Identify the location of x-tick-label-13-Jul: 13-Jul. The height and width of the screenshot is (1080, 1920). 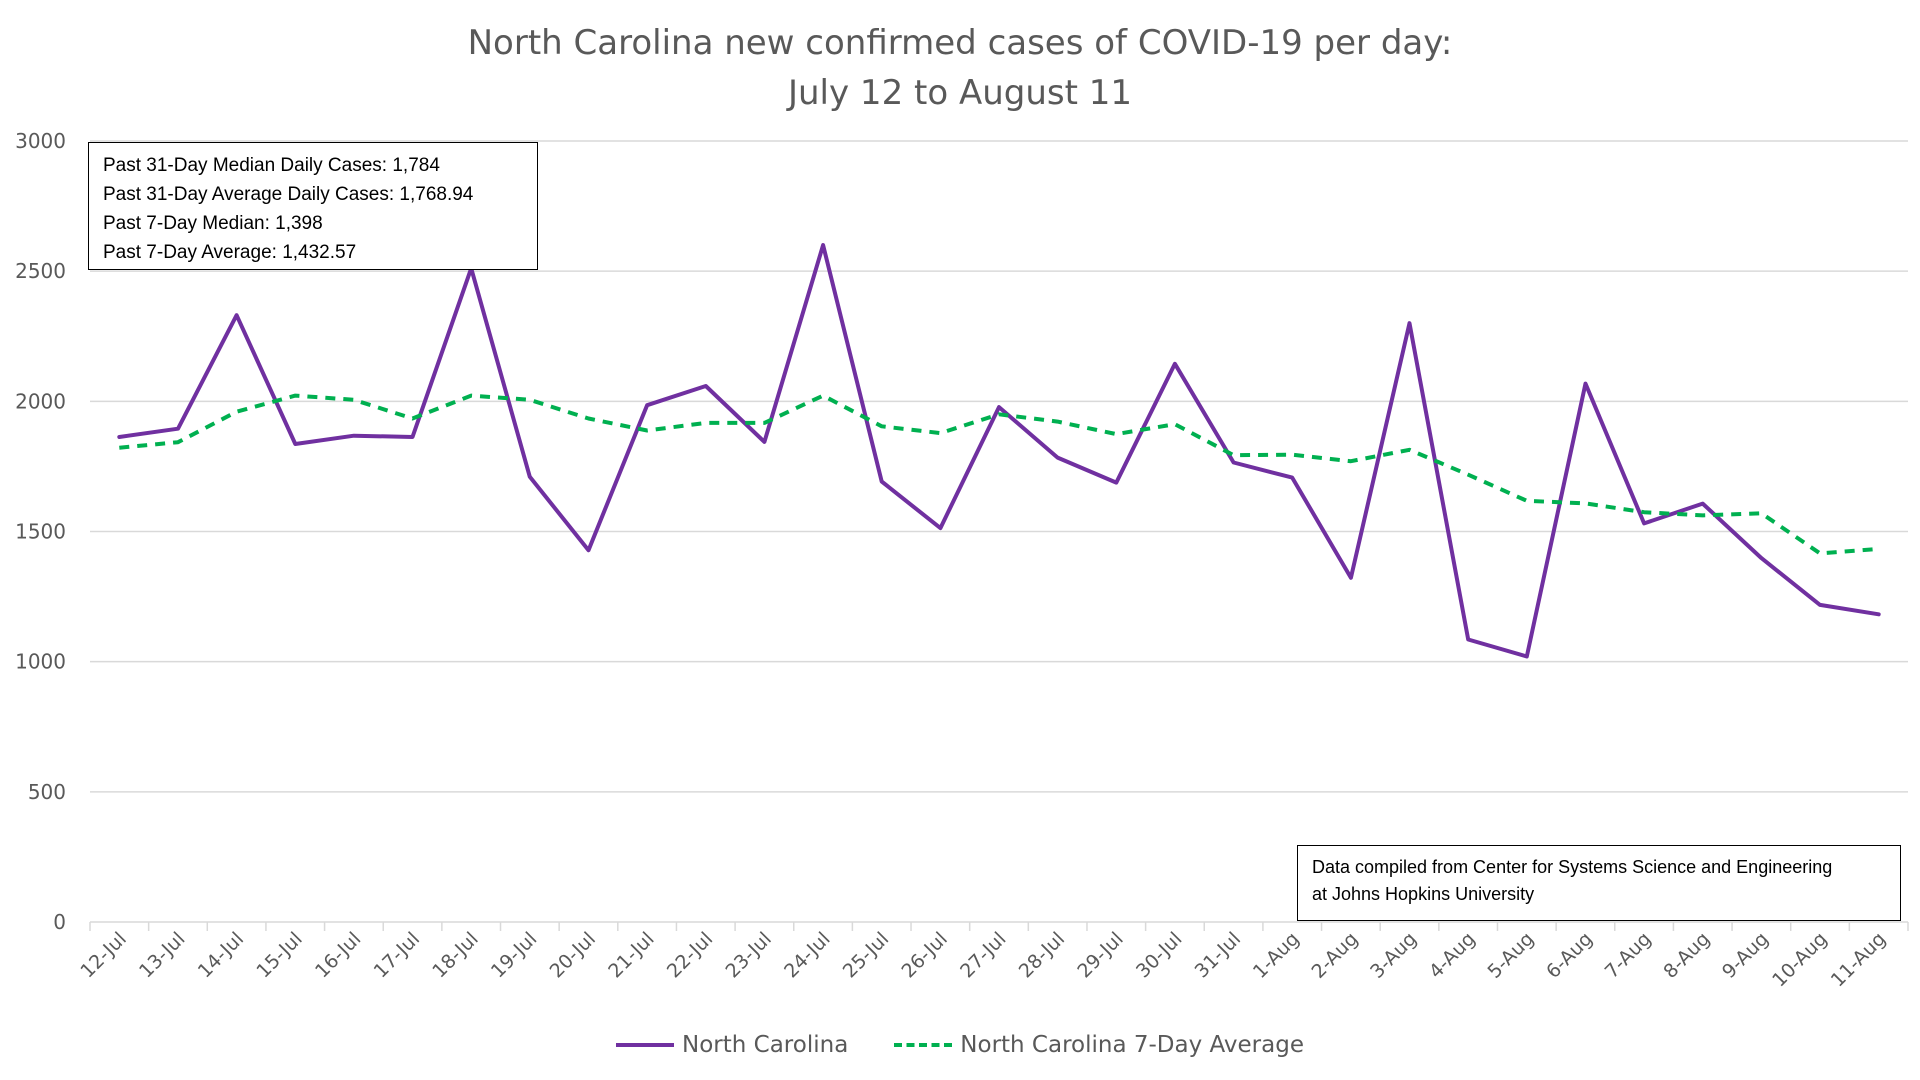
(162, 955).